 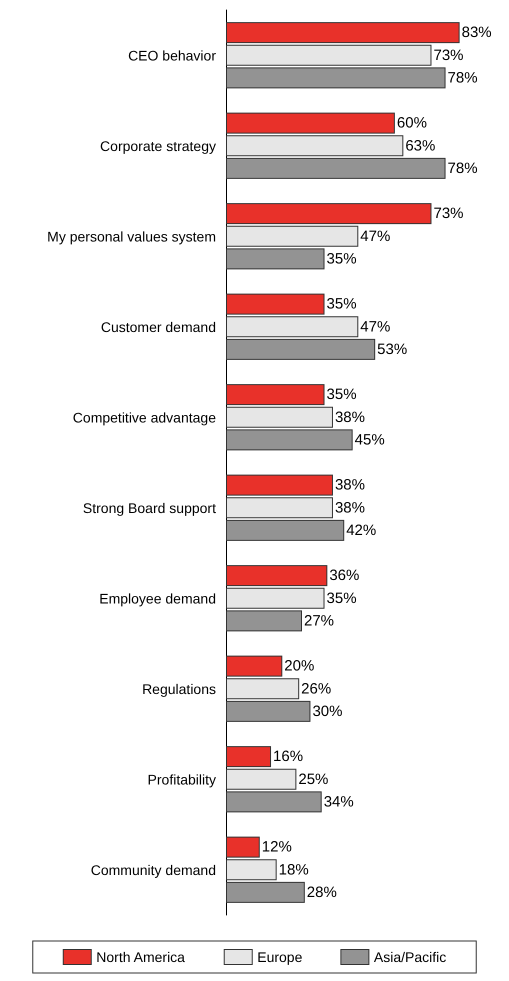 What do you see at coordinates (131, 236) in the screenshot?
I see `y-tick-label: My personal values system` at bounding box center [131, 236].